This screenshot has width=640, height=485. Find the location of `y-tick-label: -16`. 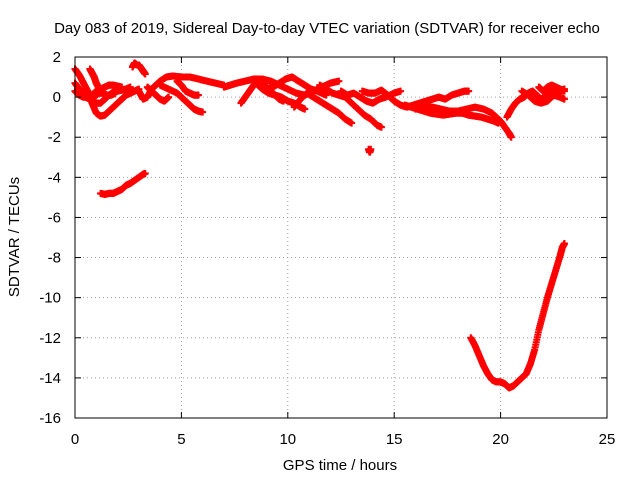

y-tick-label: -16 is located at coordinates (50, 418).